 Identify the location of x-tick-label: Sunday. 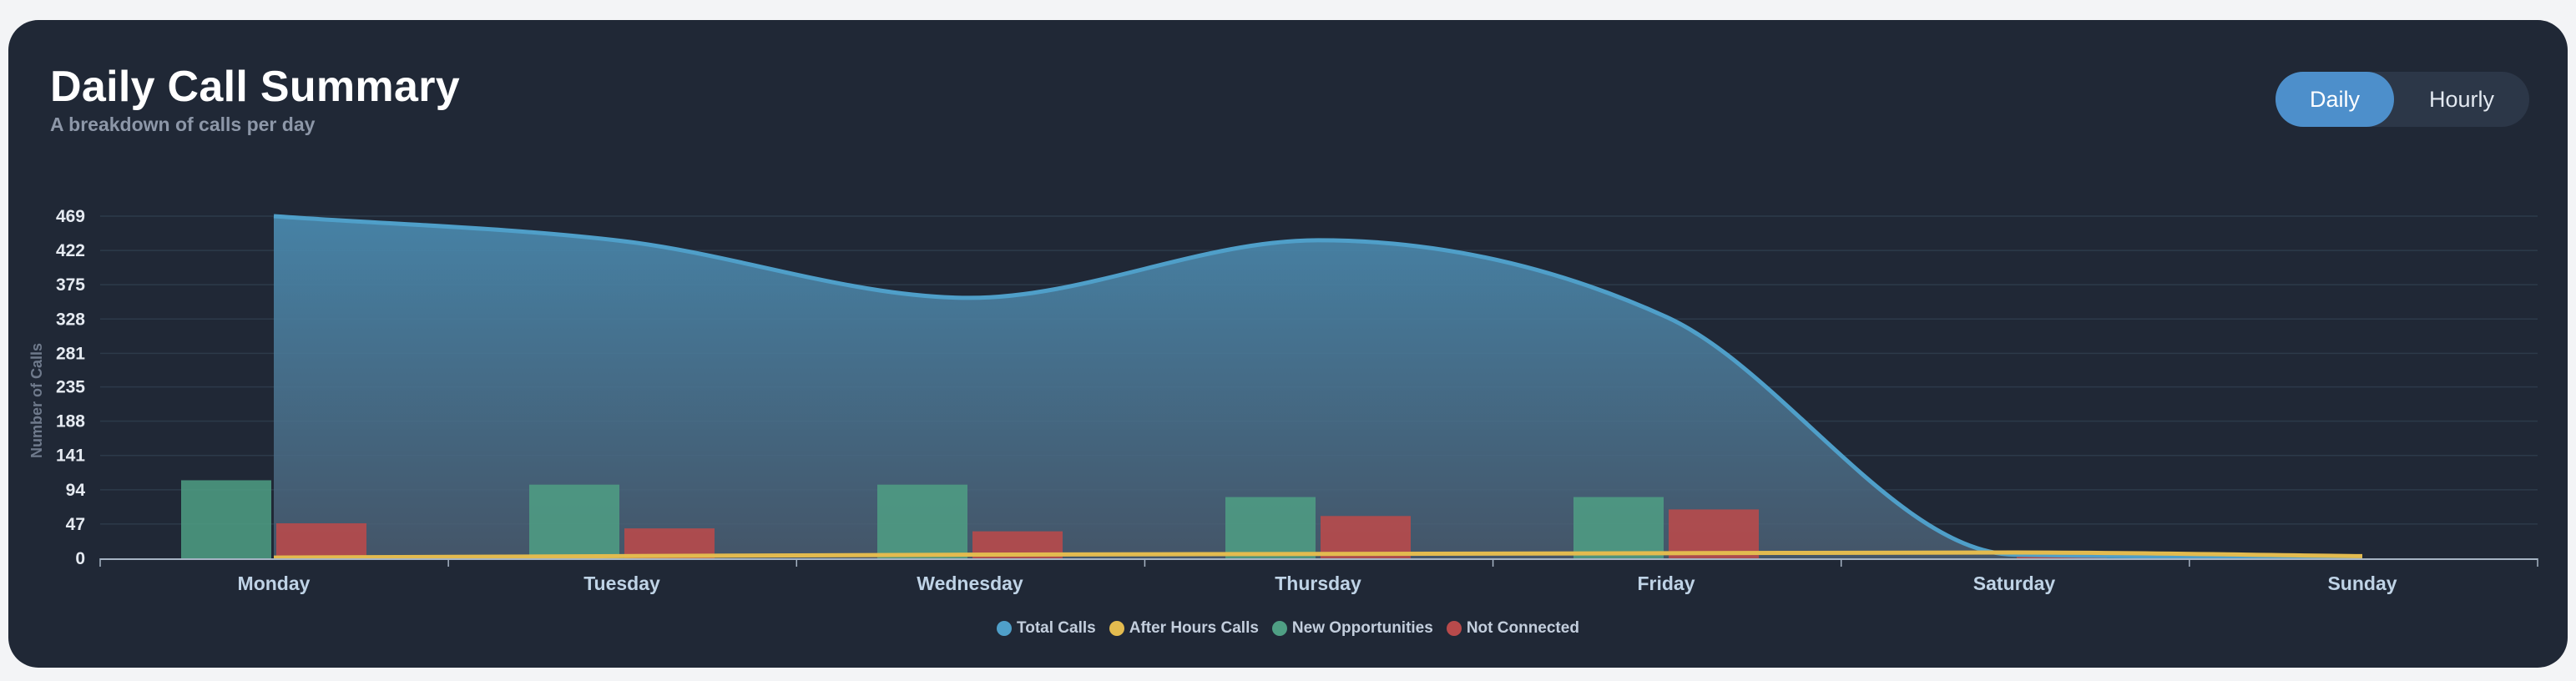
(2362, 583).